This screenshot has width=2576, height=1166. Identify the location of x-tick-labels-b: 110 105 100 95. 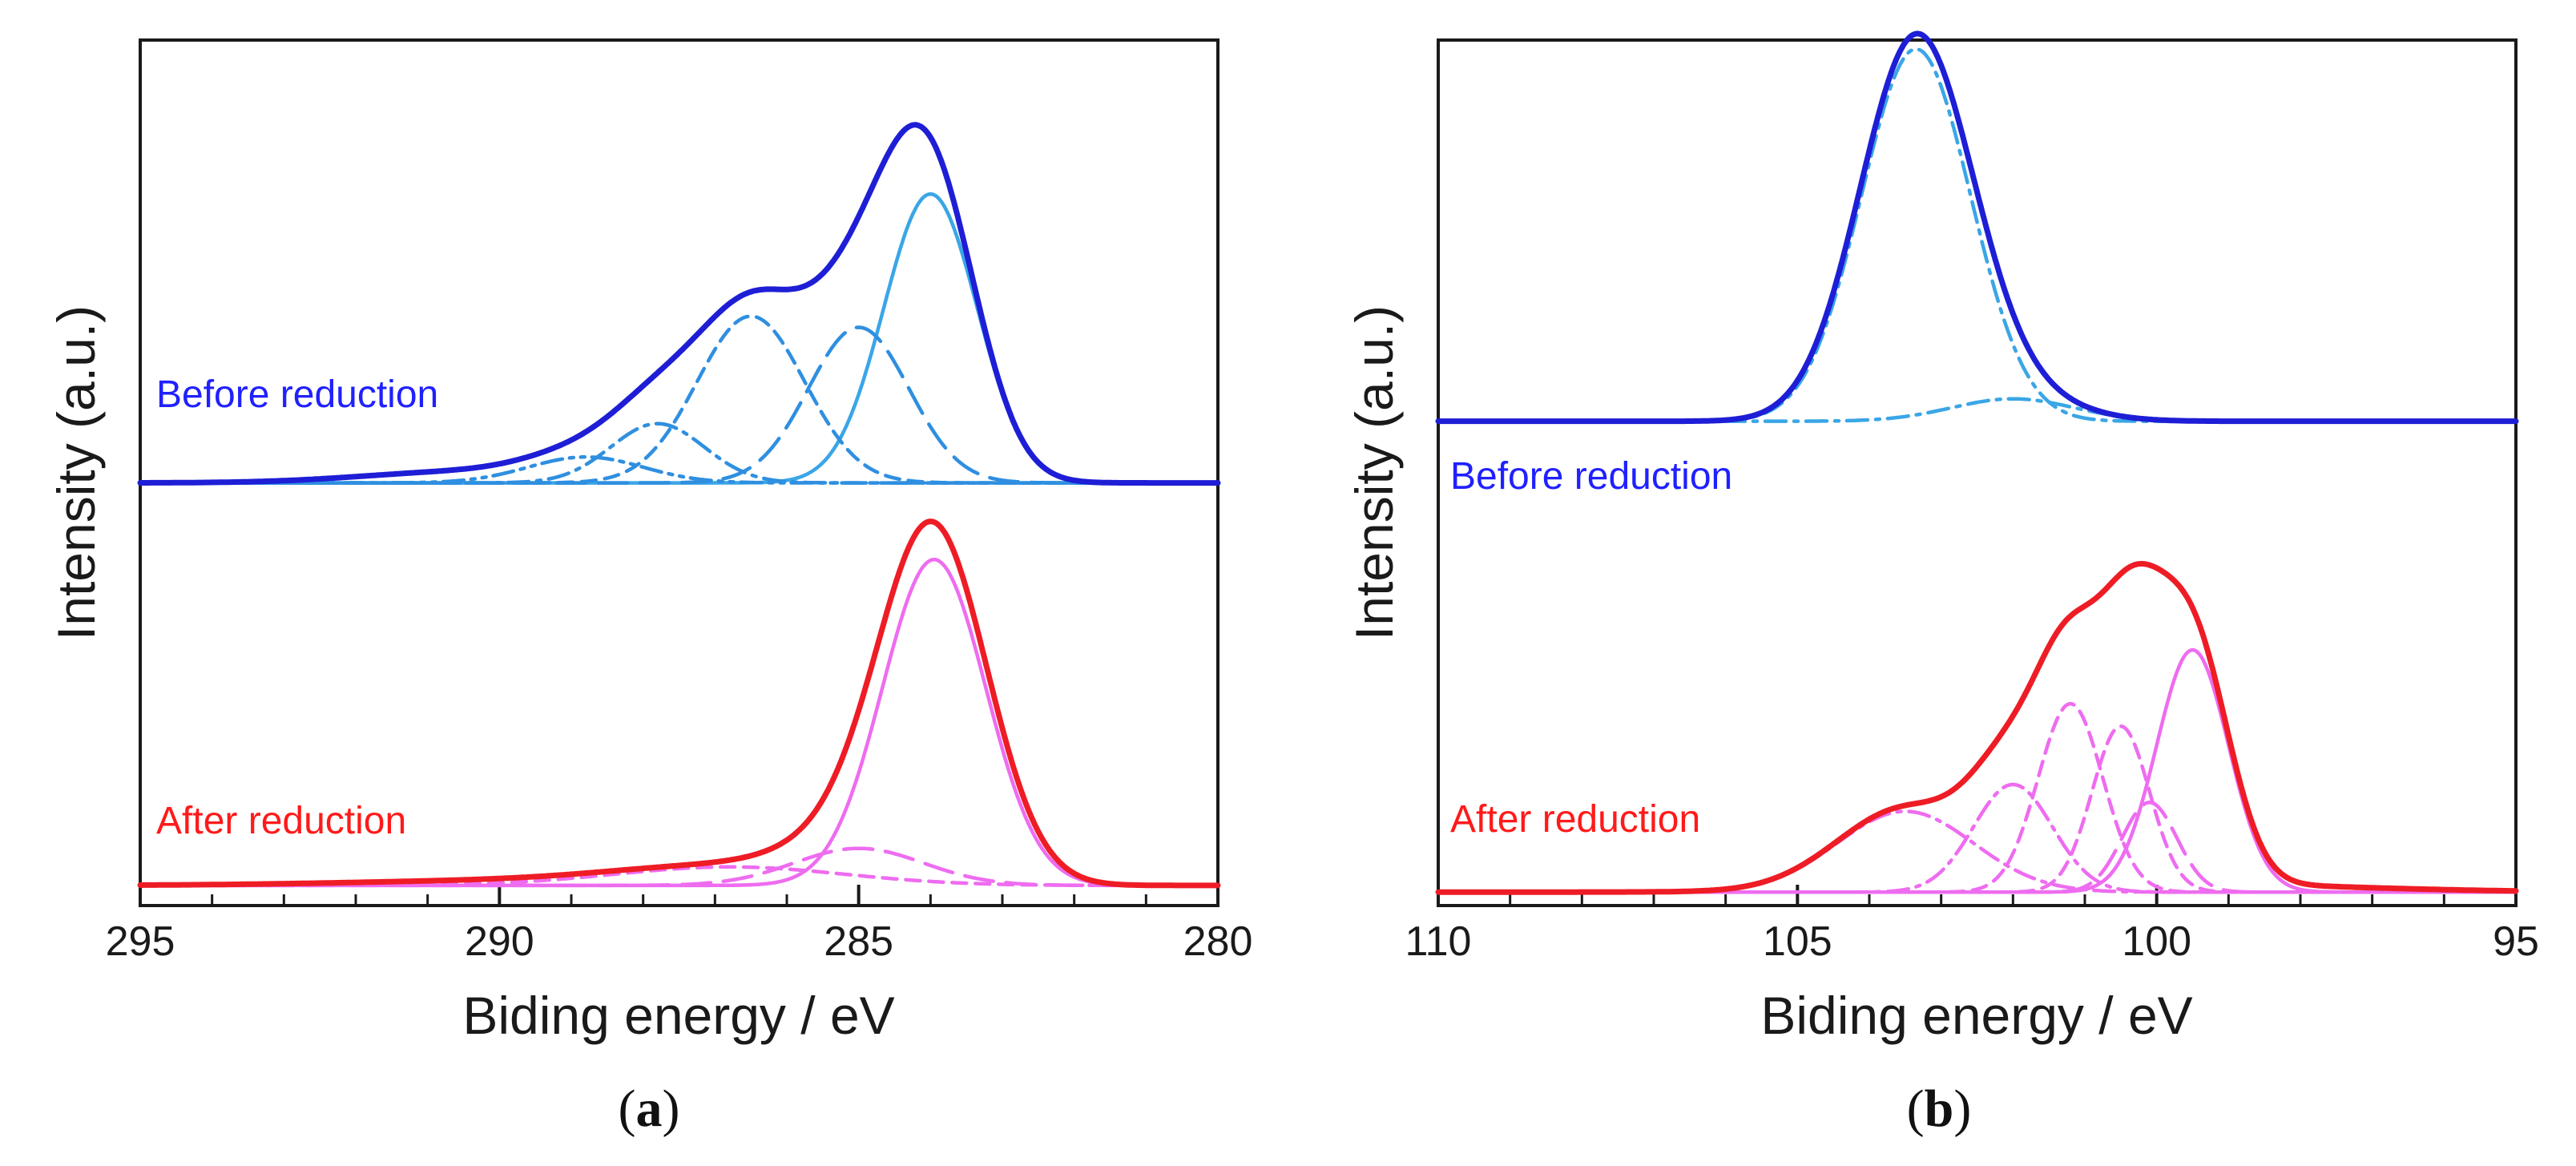
(1972, 942).